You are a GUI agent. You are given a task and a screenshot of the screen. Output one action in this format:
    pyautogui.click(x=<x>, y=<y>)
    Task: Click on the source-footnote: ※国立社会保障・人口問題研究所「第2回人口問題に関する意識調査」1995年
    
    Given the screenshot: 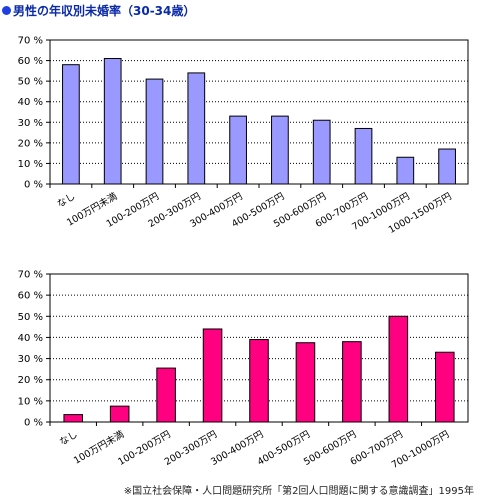 What is the action you would take?
    pyautogui.click(x=298, y=491)
    